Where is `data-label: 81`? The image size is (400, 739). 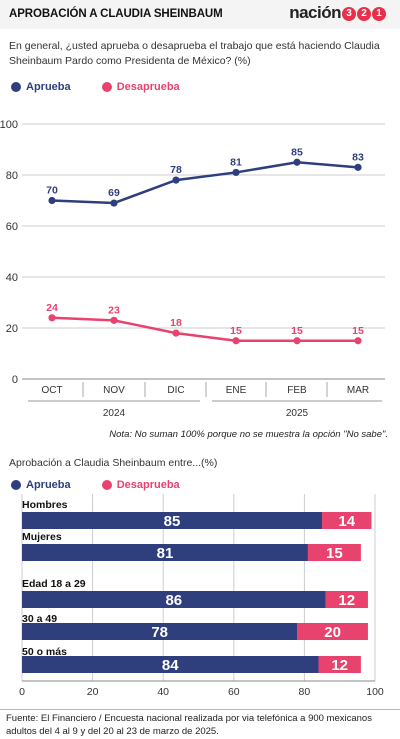 data-label: 81 is located at coordinates (236, 162).